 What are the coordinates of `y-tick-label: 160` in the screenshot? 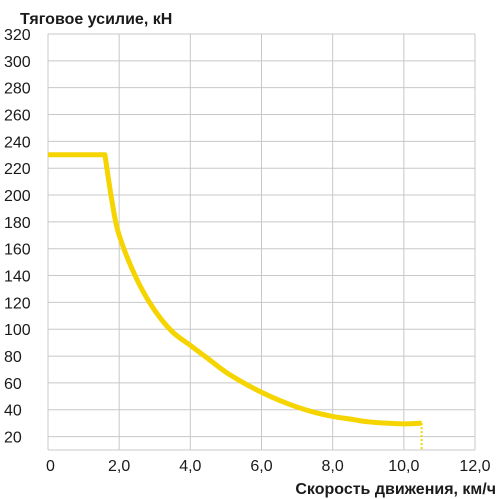 It's located at (17, 250).